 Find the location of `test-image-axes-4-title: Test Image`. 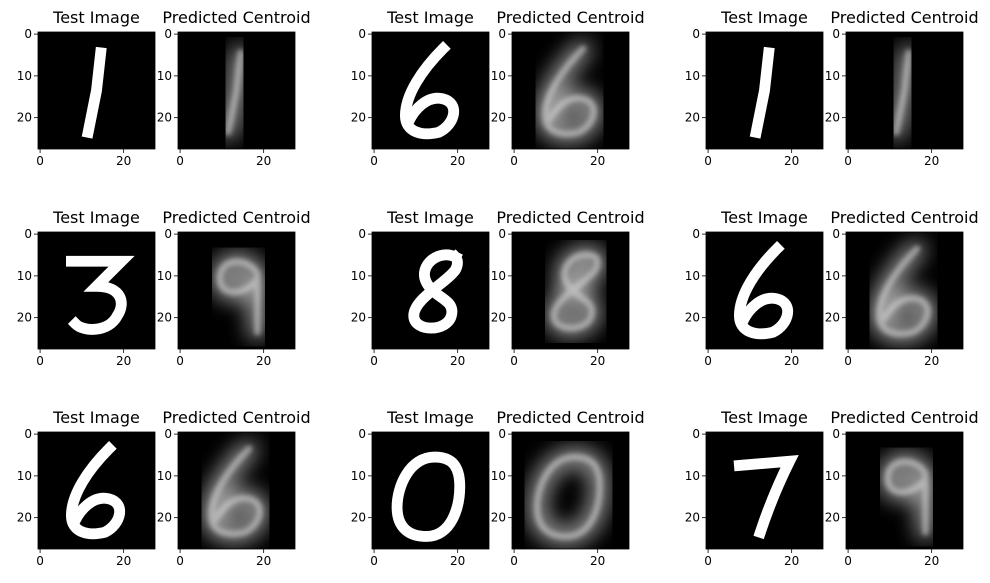

test-image-axes-4-title: Test Image is located at coordinates (430, 217).